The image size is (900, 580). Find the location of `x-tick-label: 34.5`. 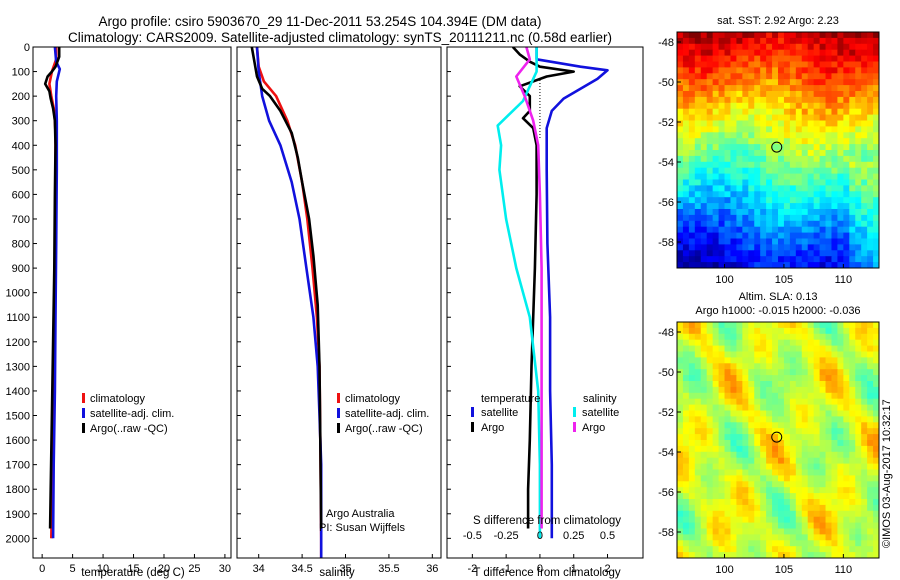

x-tick-label: 34.5 is located at coordinates (301, 569).